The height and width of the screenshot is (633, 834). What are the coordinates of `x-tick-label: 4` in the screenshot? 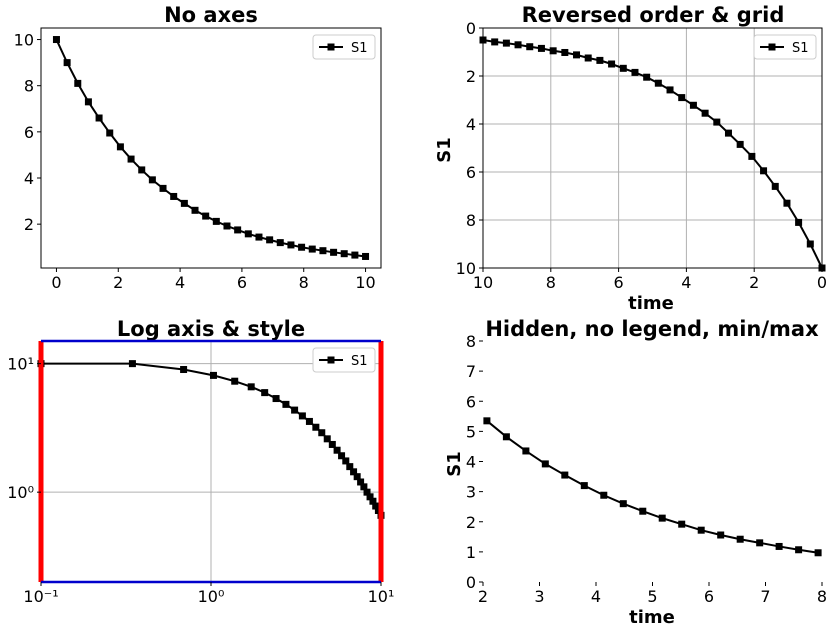 It's located at (686, 282).